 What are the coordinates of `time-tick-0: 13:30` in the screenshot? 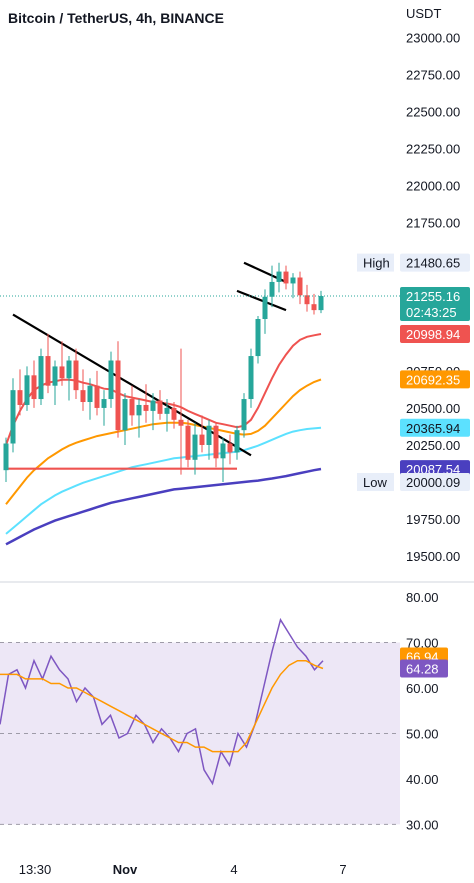 It's located at (35, 869).